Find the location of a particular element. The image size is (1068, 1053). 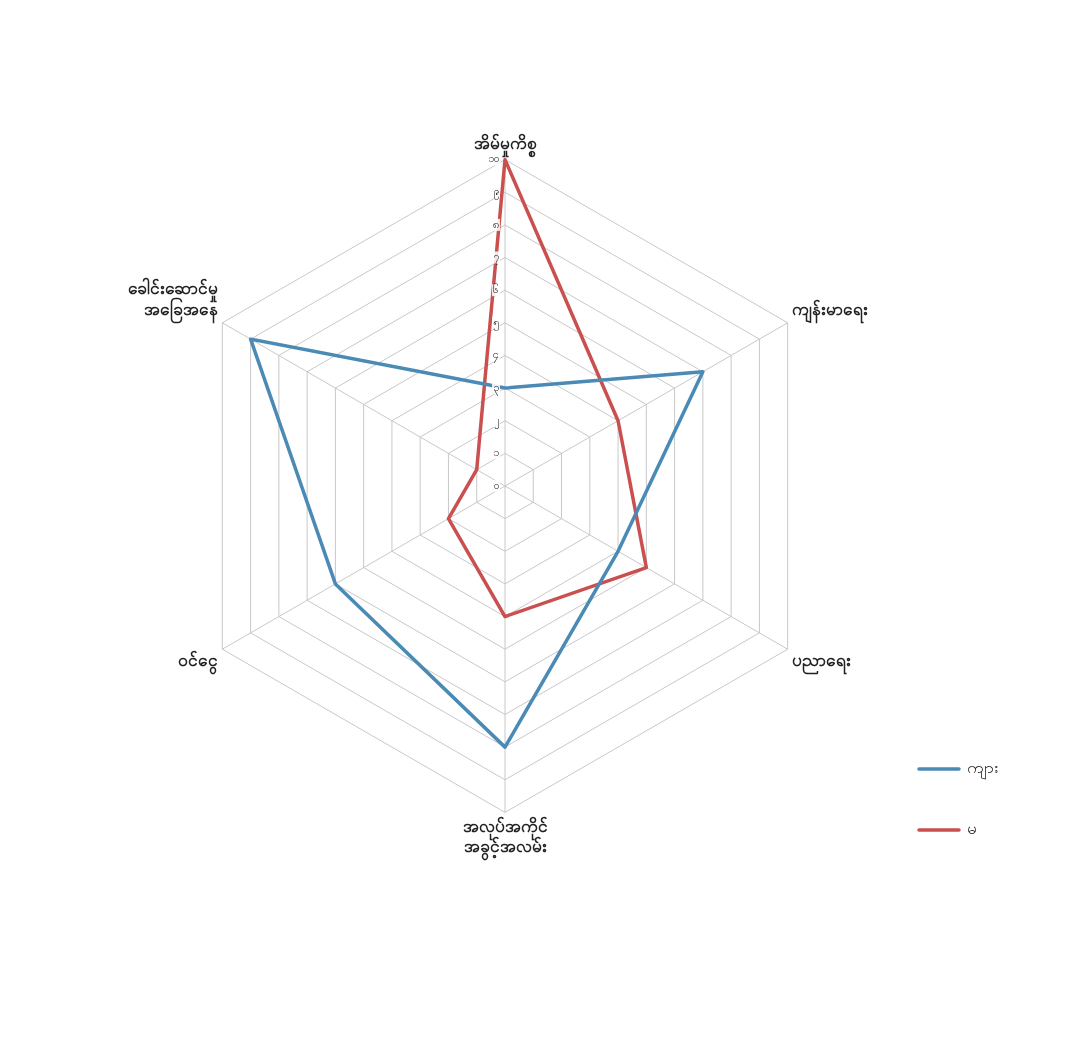

y-tick-label: ၃ is located at coordinates (496, 388).